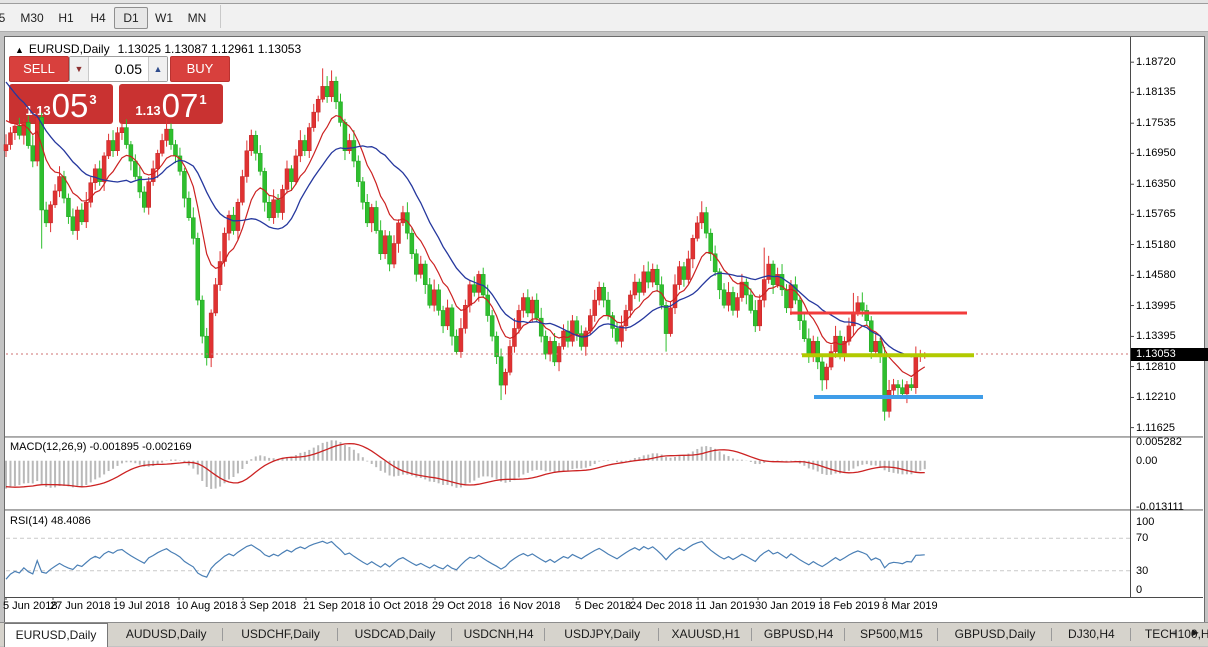 The height and width of the screenshot is (647, 1208). I want to click on price-tick-label: 1.16350, so click(1156, 184).